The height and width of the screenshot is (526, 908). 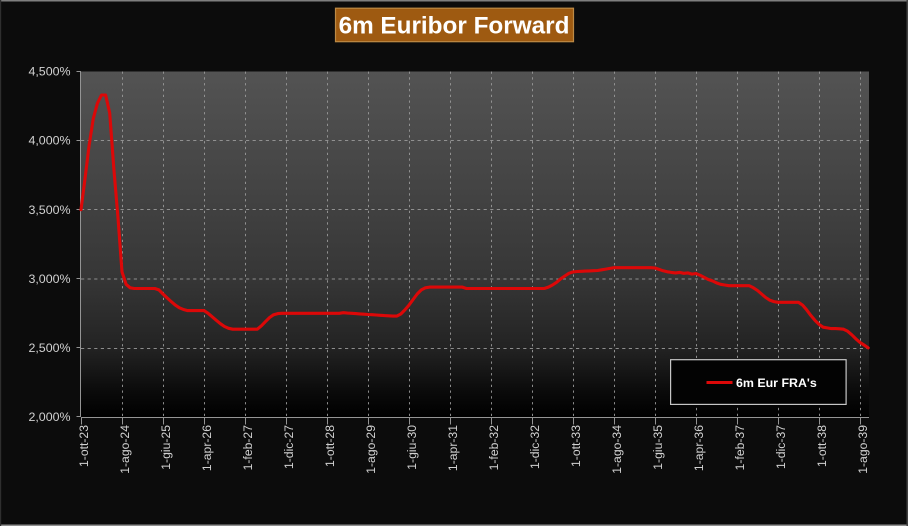 I want to click on svg-text: 1-apr-36, so click(x=699, y=448).